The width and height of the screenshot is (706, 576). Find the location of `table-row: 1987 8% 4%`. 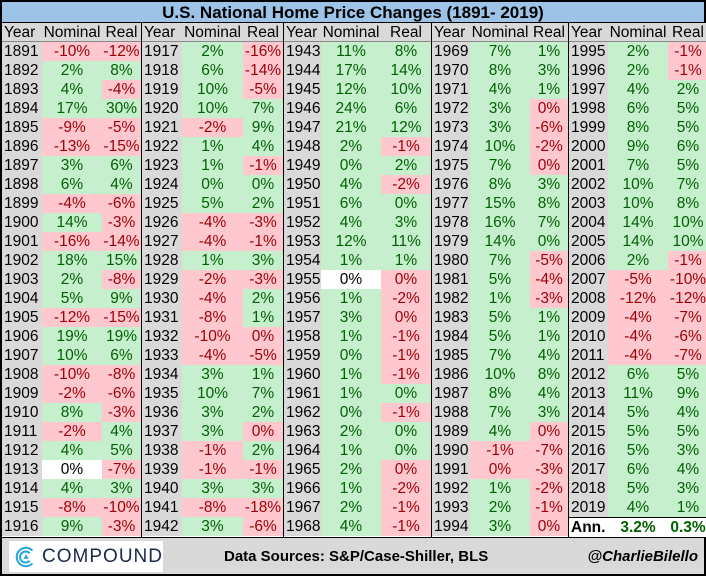

table-row: 1987 8% 4% is located at coordinates (500, 393).